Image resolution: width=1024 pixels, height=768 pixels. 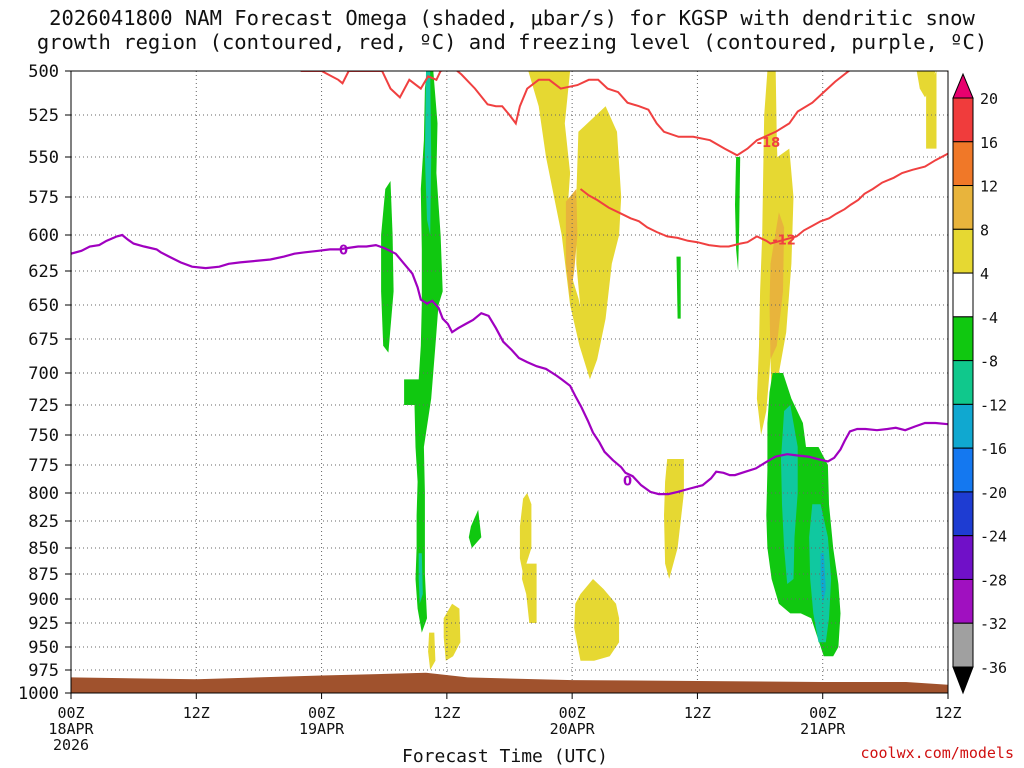 I want to click on colorbar-label: 4, so click(x=984, y=274).